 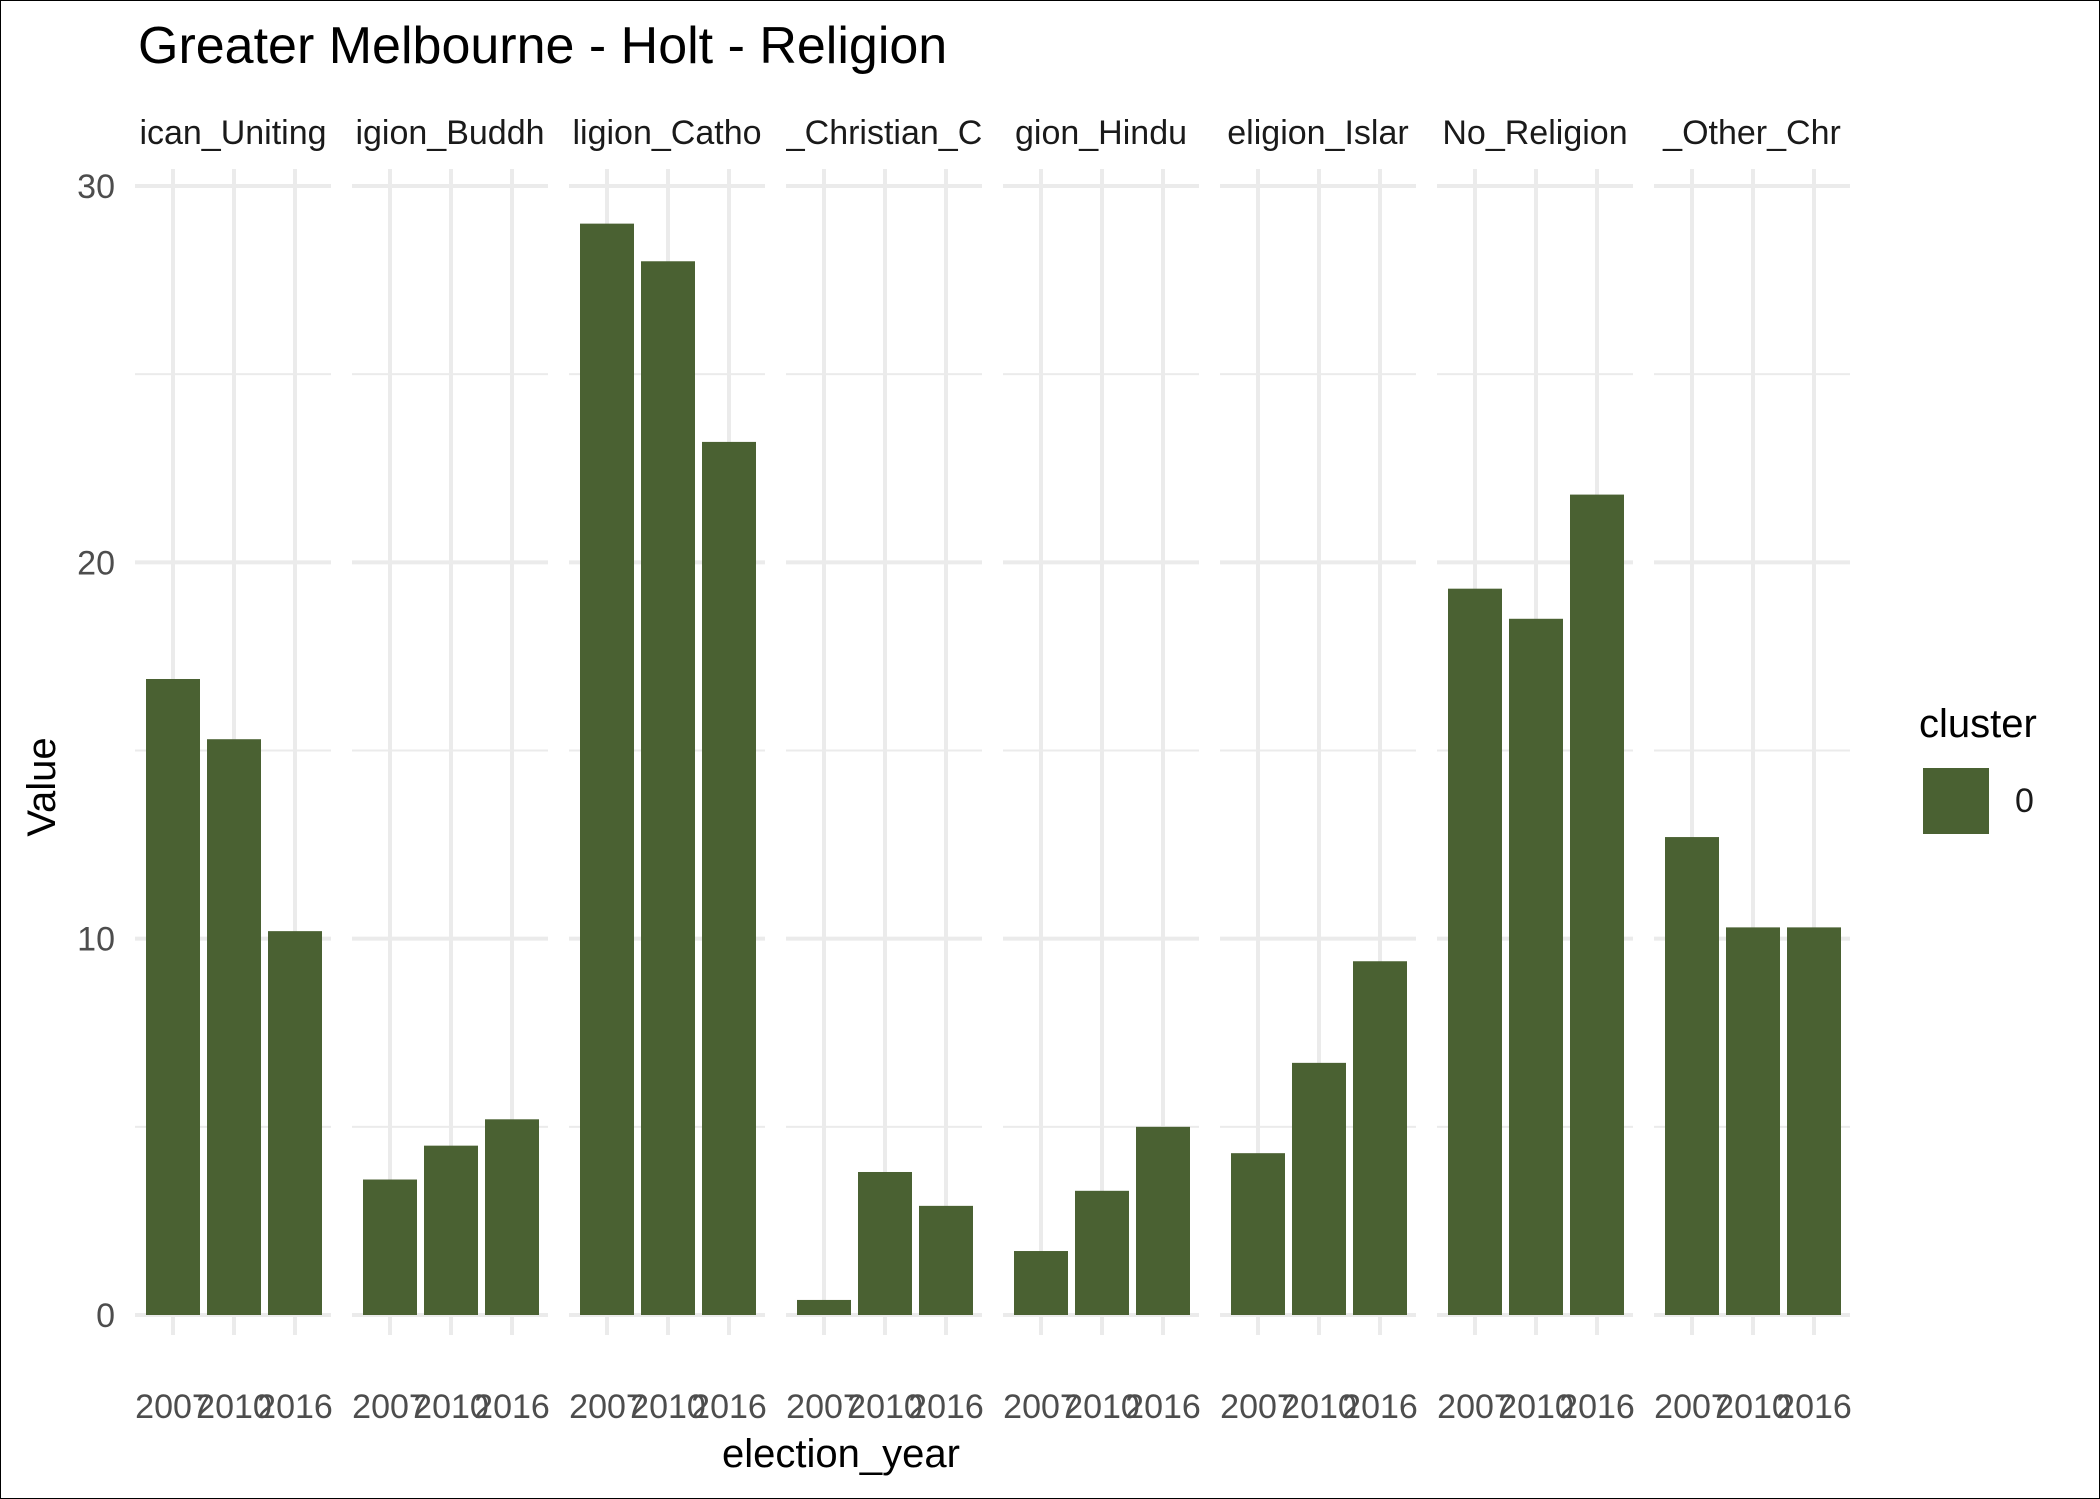 I want to click on y-tick-label: 20, so click(x=96, y=563).